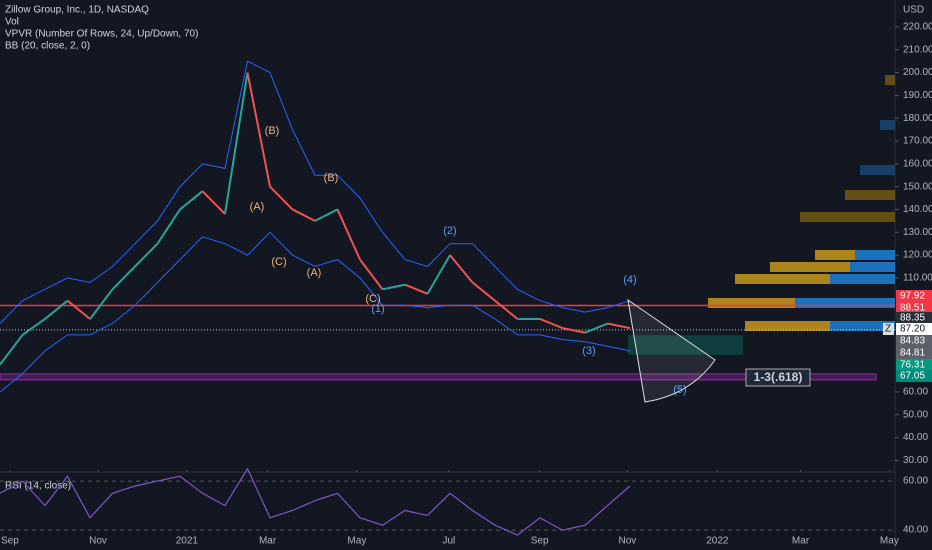 The image size is (932, 550). I want to click on wave-label: (1), so click(377, 309).